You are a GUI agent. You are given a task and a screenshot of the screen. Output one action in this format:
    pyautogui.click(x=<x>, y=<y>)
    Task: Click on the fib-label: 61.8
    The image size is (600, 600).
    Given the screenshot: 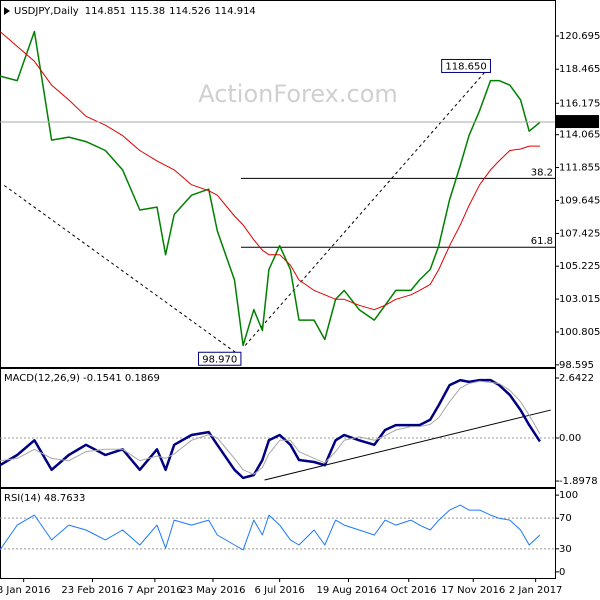 What is the action you would take?
    pyautogui.click(x=542, y=241)
    